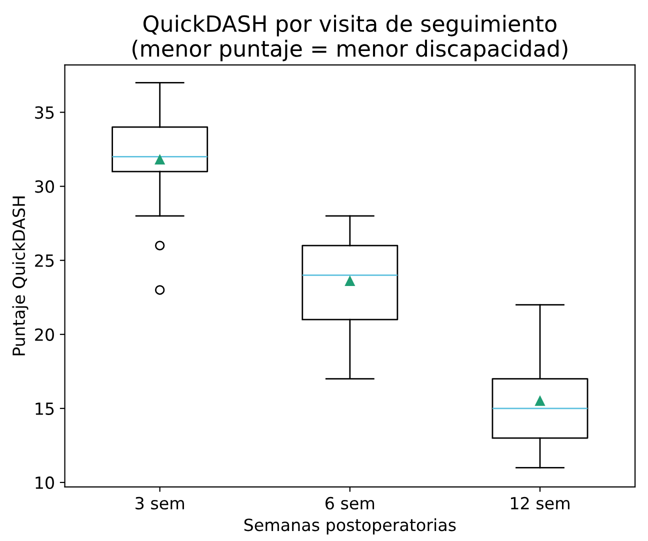 This screenshot has height=541, width=648. Describe the element at coordinates (44, 186) in the screenshot. I see `y-tick-label: 30` at that location.